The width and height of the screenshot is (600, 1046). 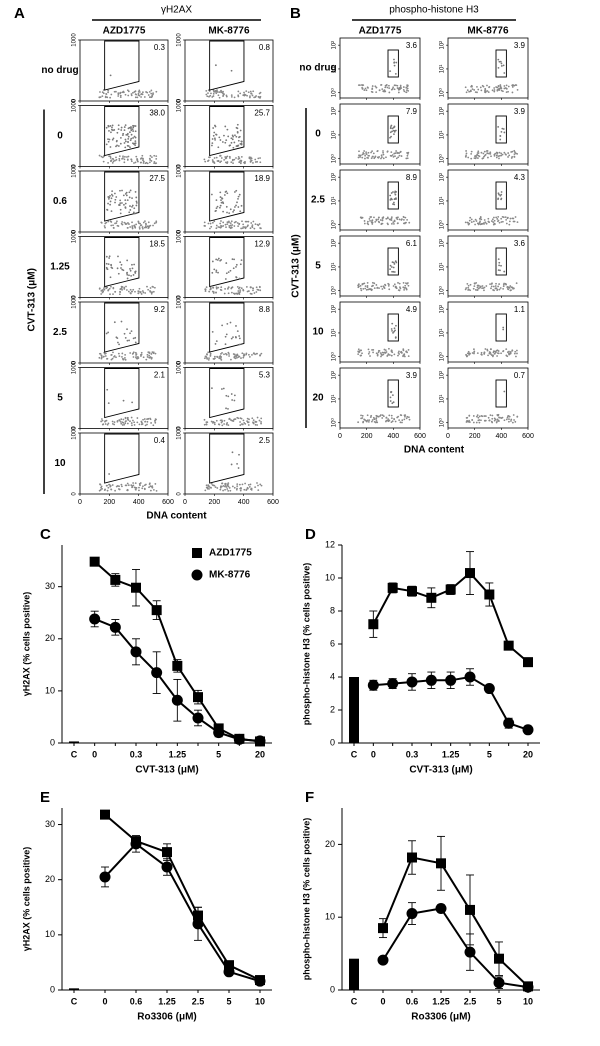 I want to click on gate, so click(x=122, y=65).